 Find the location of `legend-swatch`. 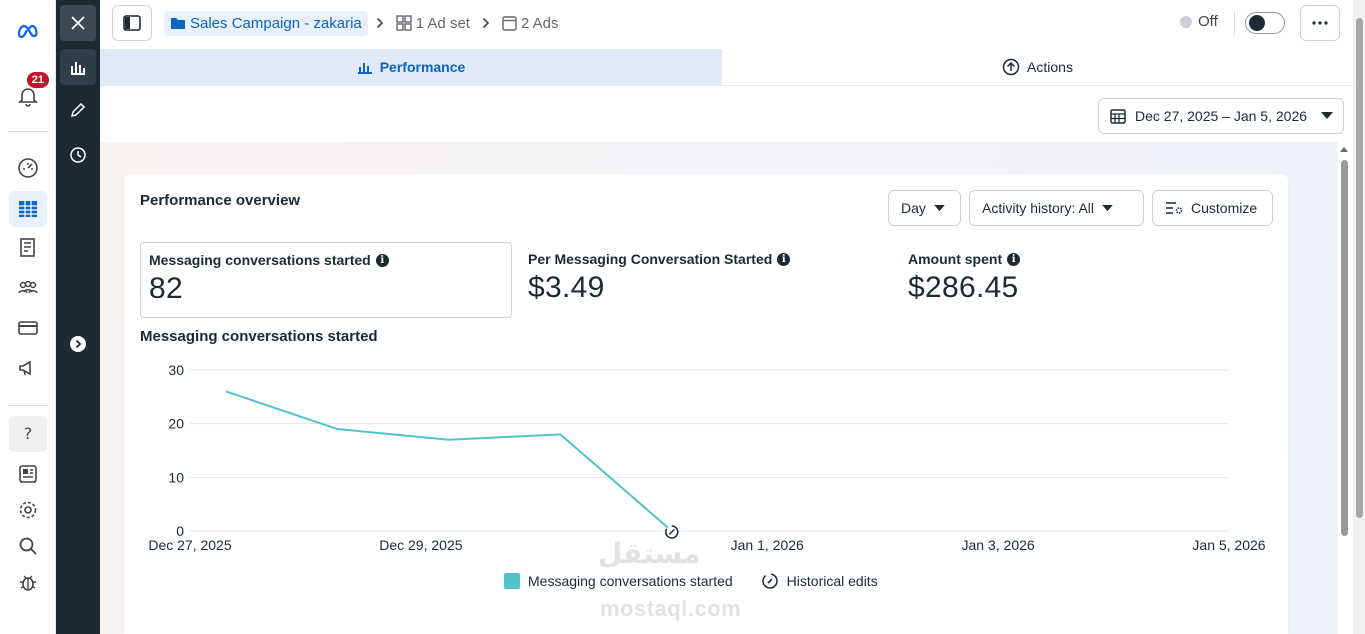

legend-swatch is located at coordinates (512, 581).